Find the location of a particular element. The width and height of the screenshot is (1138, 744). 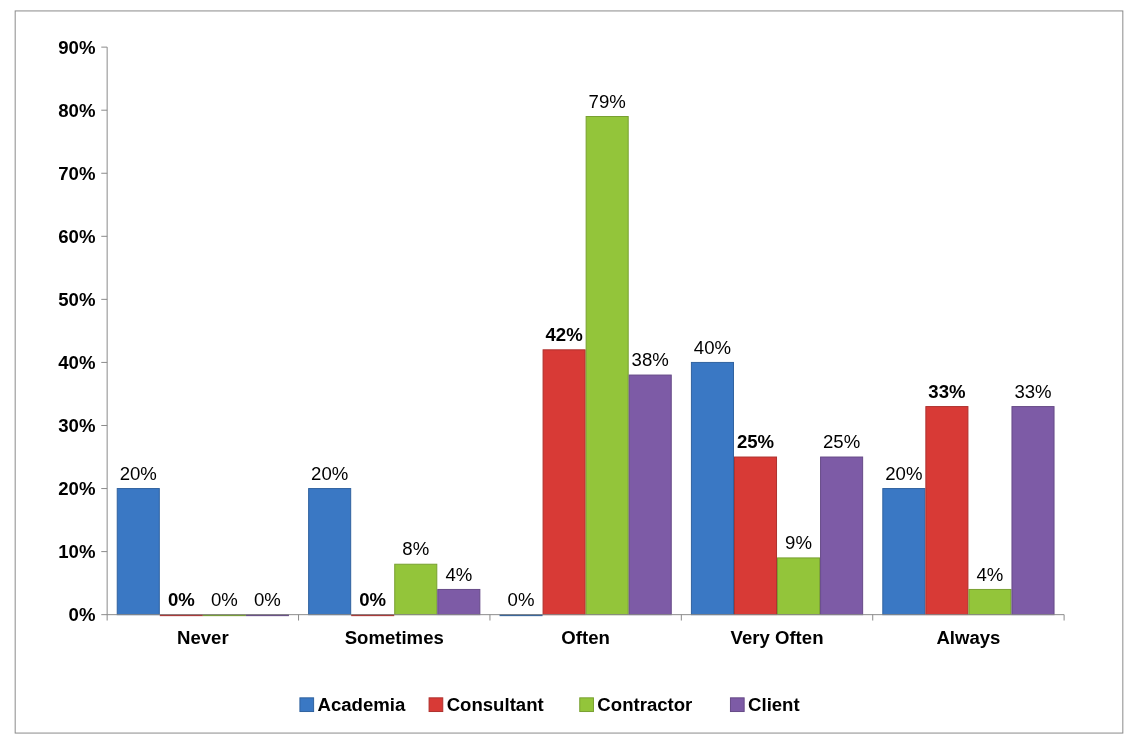

data-label: 38% is located at coordinates (650, 360).